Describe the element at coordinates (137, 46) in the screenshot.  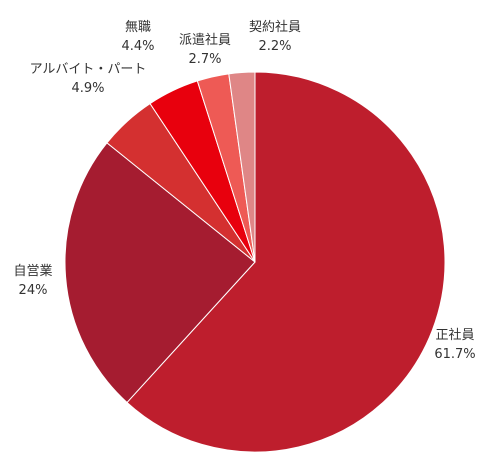
I see `slice-label-mushoku-value: 4.4%` at that location.